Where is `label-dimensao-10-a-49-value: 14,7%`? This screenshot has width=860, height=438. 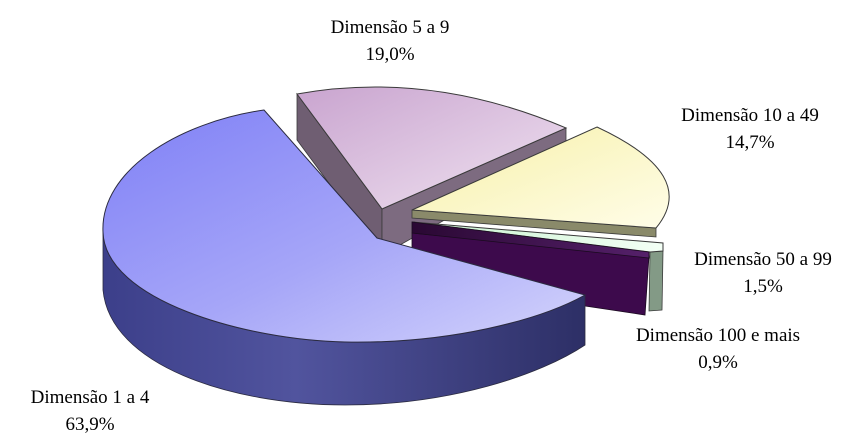 label-dimensao-10-a-49-value: 14,7% is located at coordinates (750, 142).